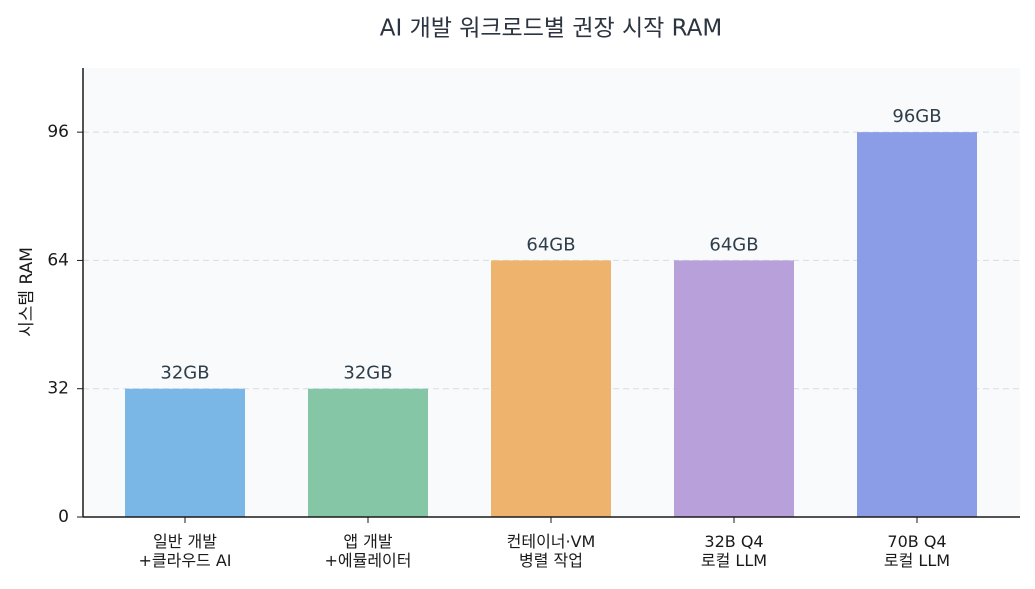 The image size is (1035, 589). What do you see at coordinates (63, 517) in the screenshot?
I see `y-tick-label: 0` at bounding box center [63, 517].